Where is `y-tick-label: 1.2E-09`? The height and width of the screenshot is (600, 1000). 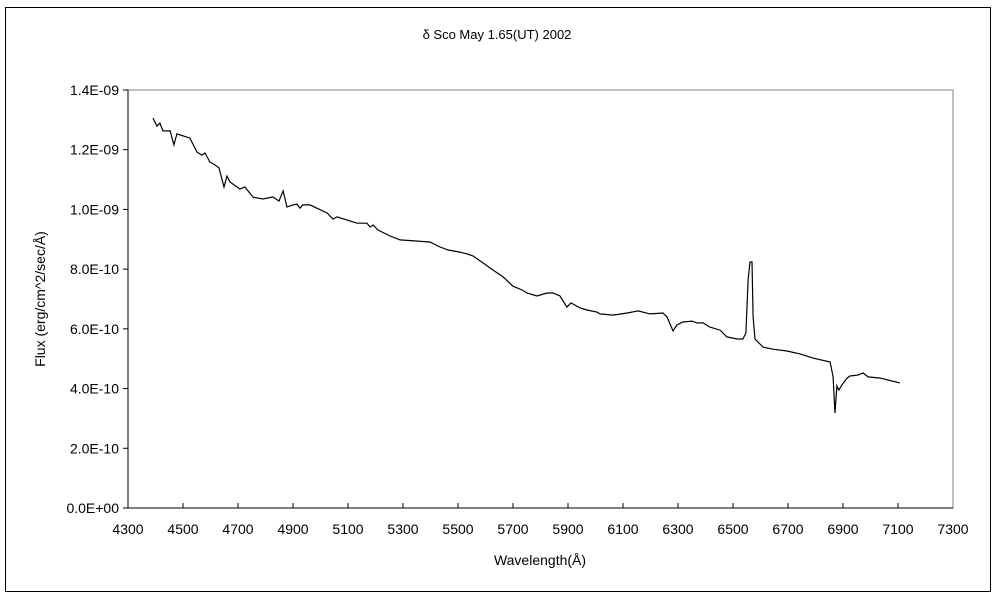
y-tick-label: 1.2E-09 is located at coordinates (94, 150).